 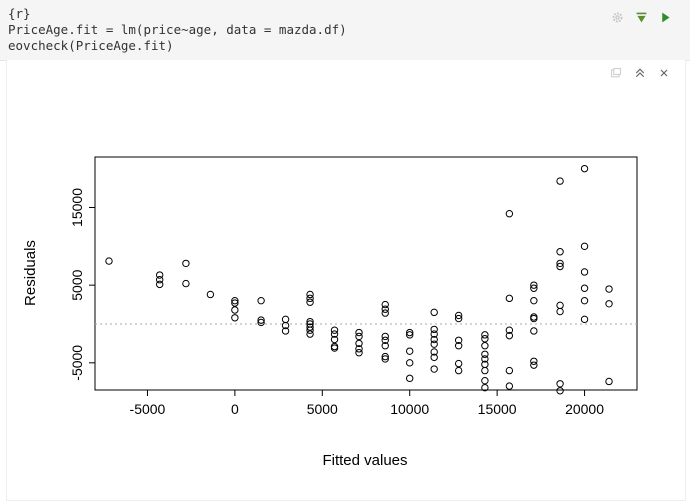 I want to click on output-toolbar, so click(x=640, y=73).